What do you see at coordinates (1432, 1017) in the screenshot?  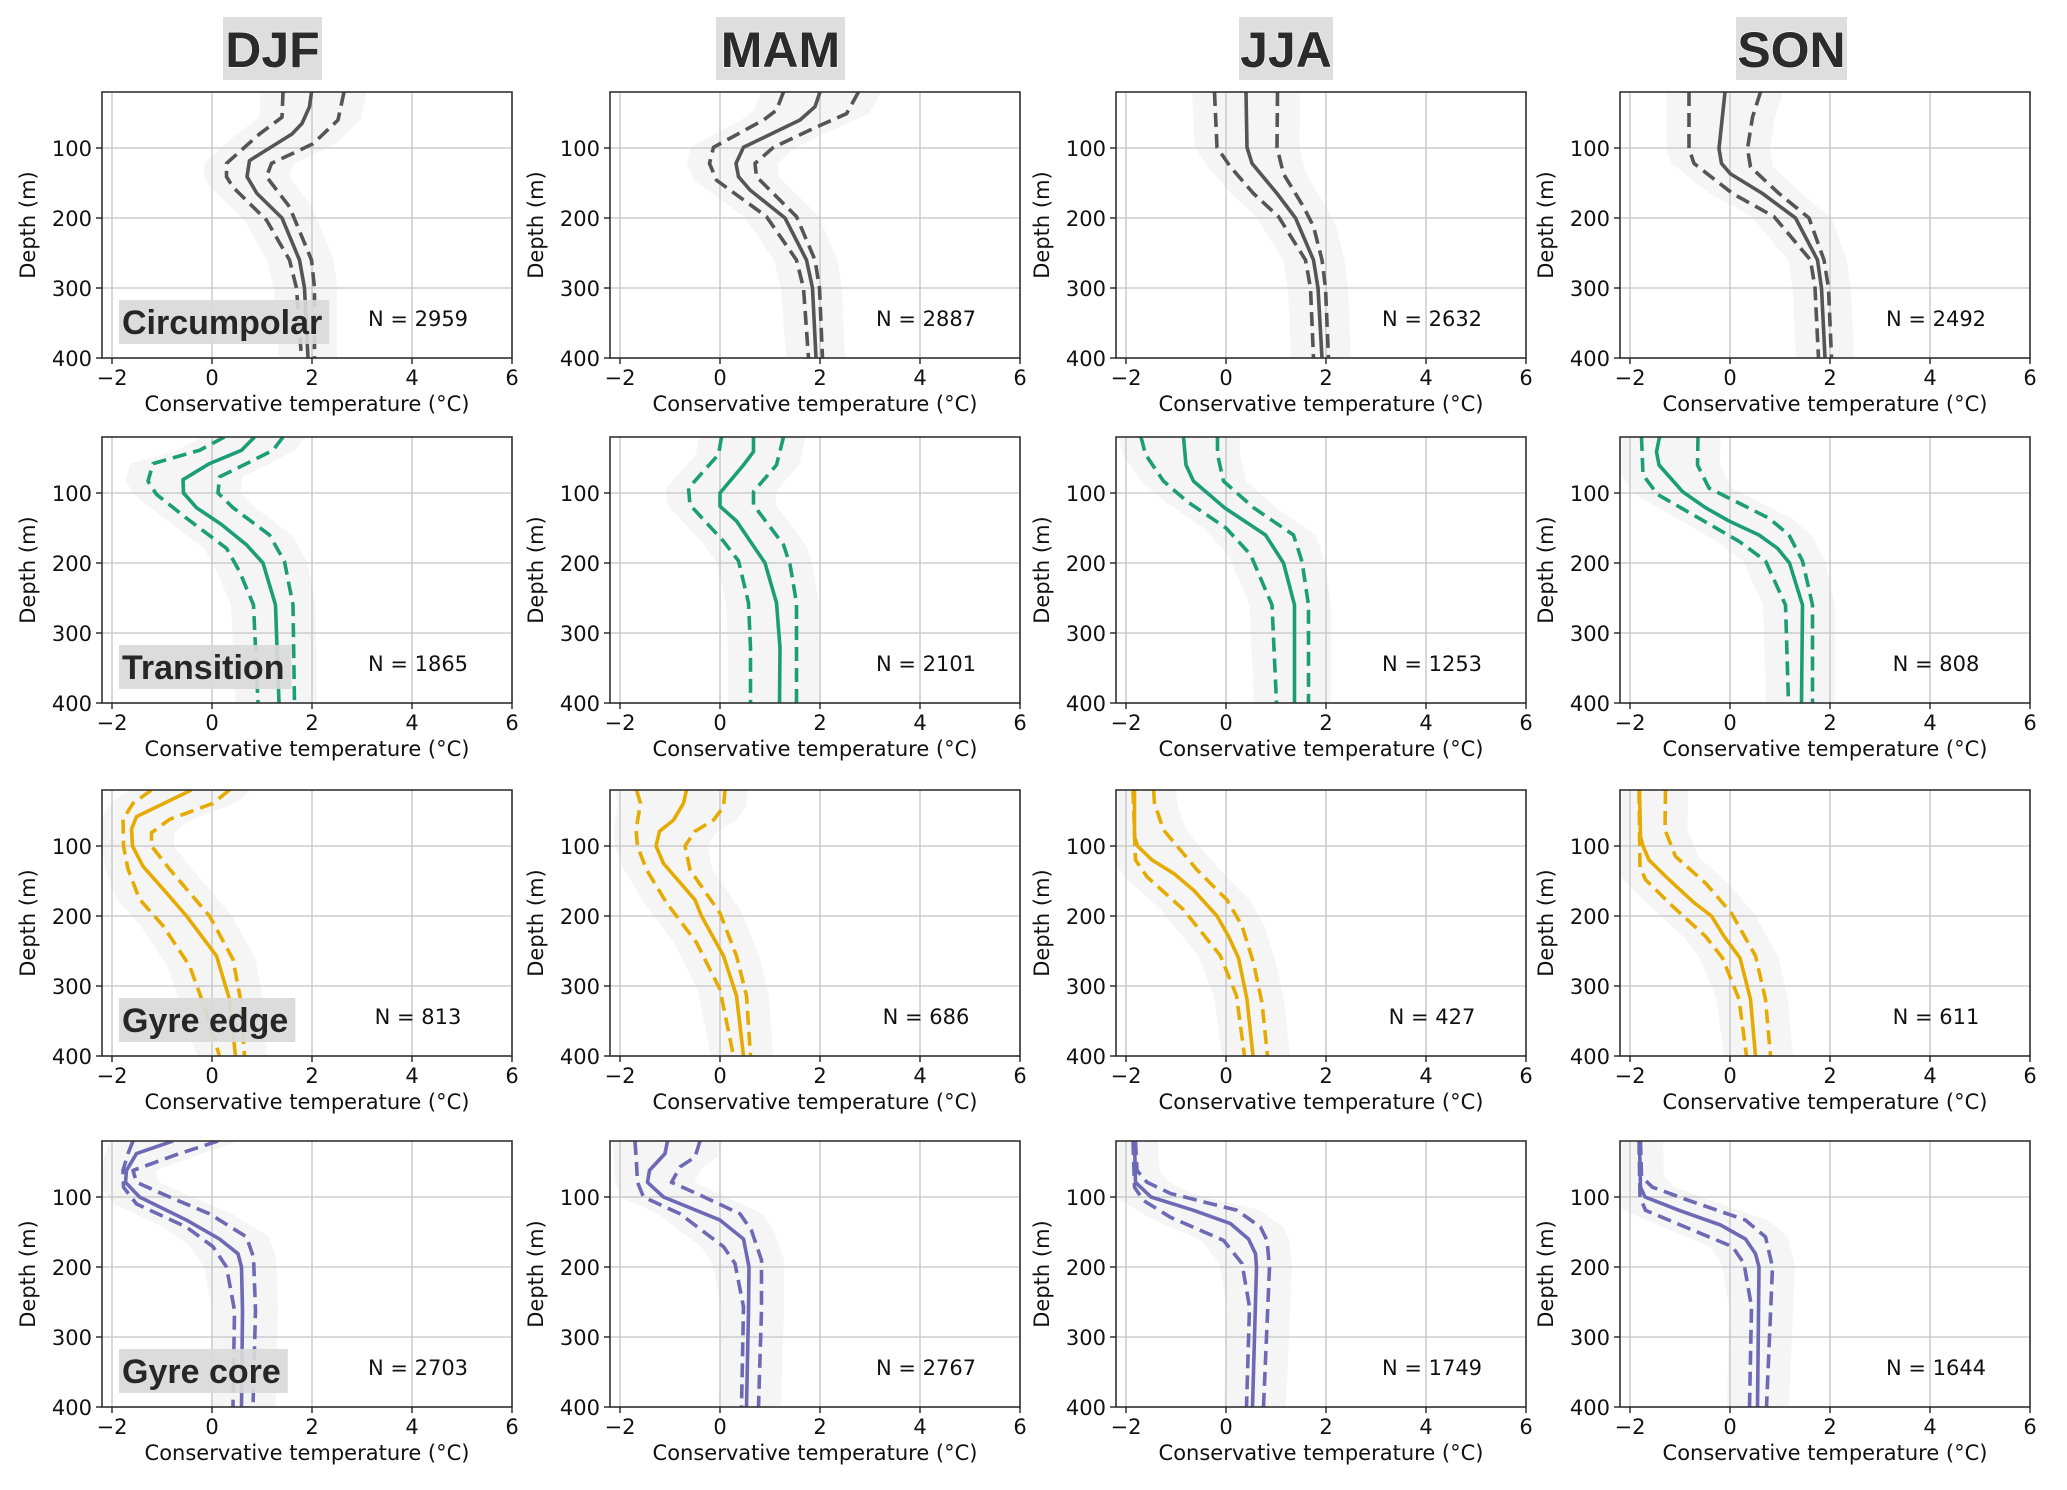 I see `sample-count-label: N = 427` at bounding box center [1432, 1017].